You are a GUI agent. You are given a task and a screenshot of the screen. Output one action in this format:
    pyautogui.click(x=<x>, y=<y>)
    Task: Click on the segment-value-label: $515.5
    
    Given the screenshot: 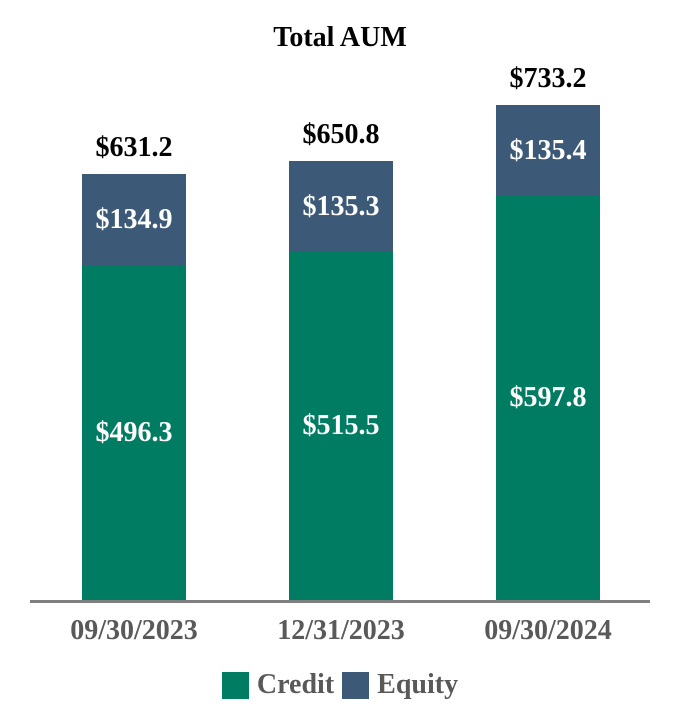 What is the action you would take?
    pyautogui.click(x=341, y=425)
    